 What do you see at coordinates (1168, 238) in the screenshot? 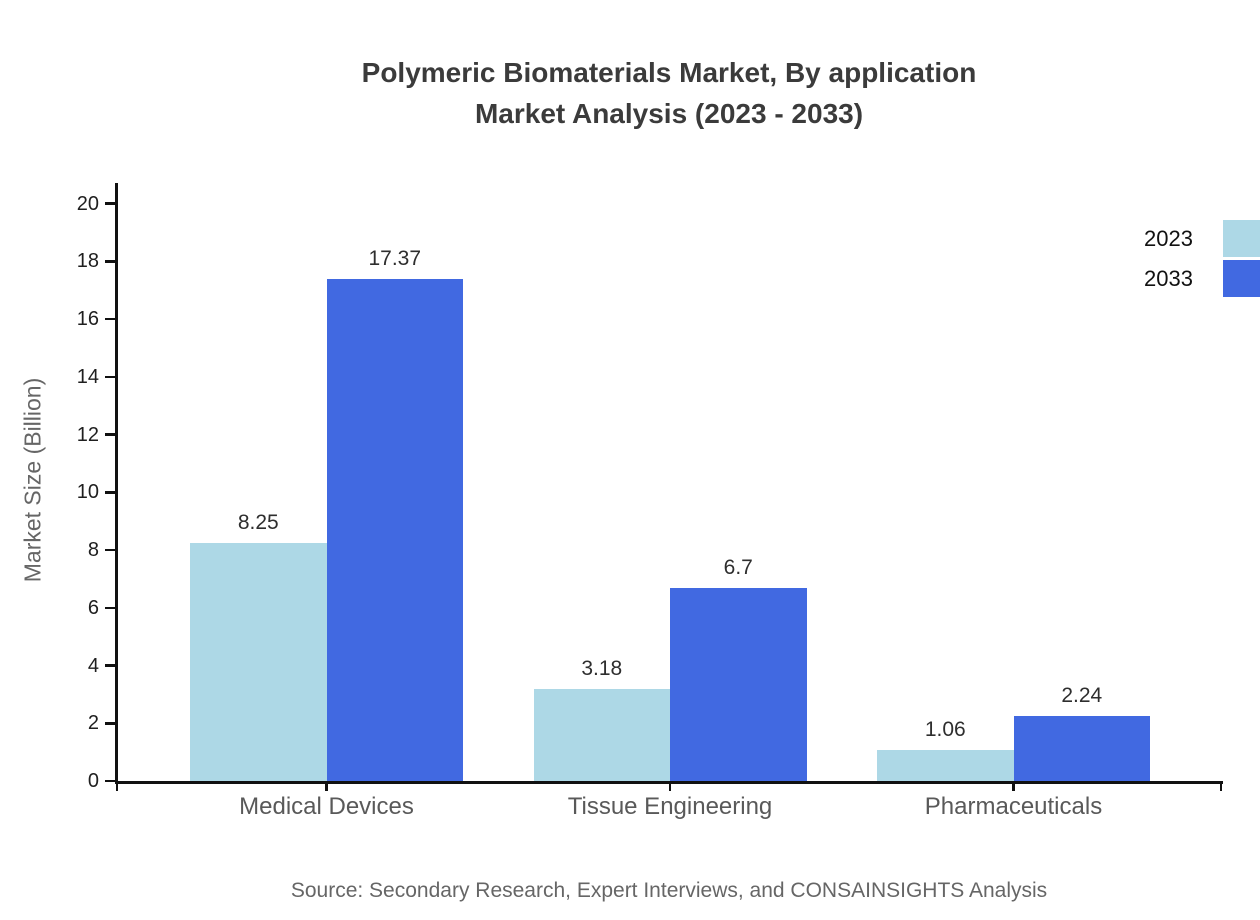
I see `legend-label-2023: 2023` at bounding box center [1168, 238].